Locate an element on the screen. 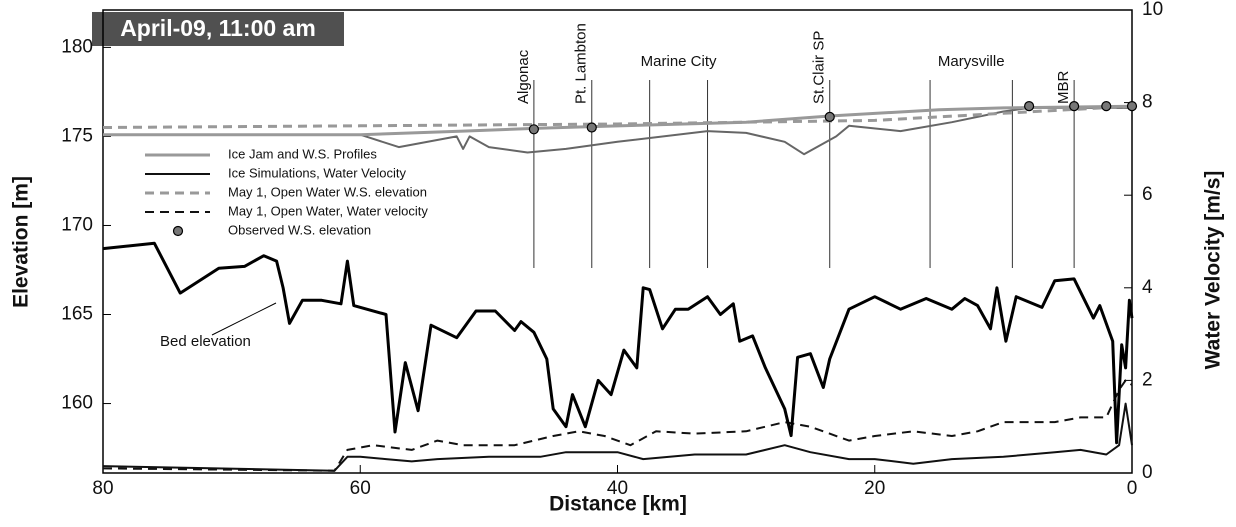 The height and width of the screenshot is (527, 1236). title-box is located at coordinates (218, 29).